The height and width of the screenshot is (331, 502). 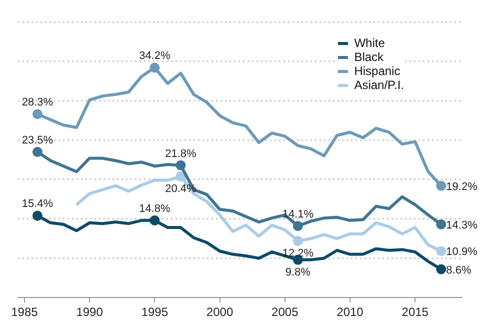 What do you see at coordinates (38, 102) in the screenshot?
I see `data-label: 28.3%` at bounding box center [38, 102].